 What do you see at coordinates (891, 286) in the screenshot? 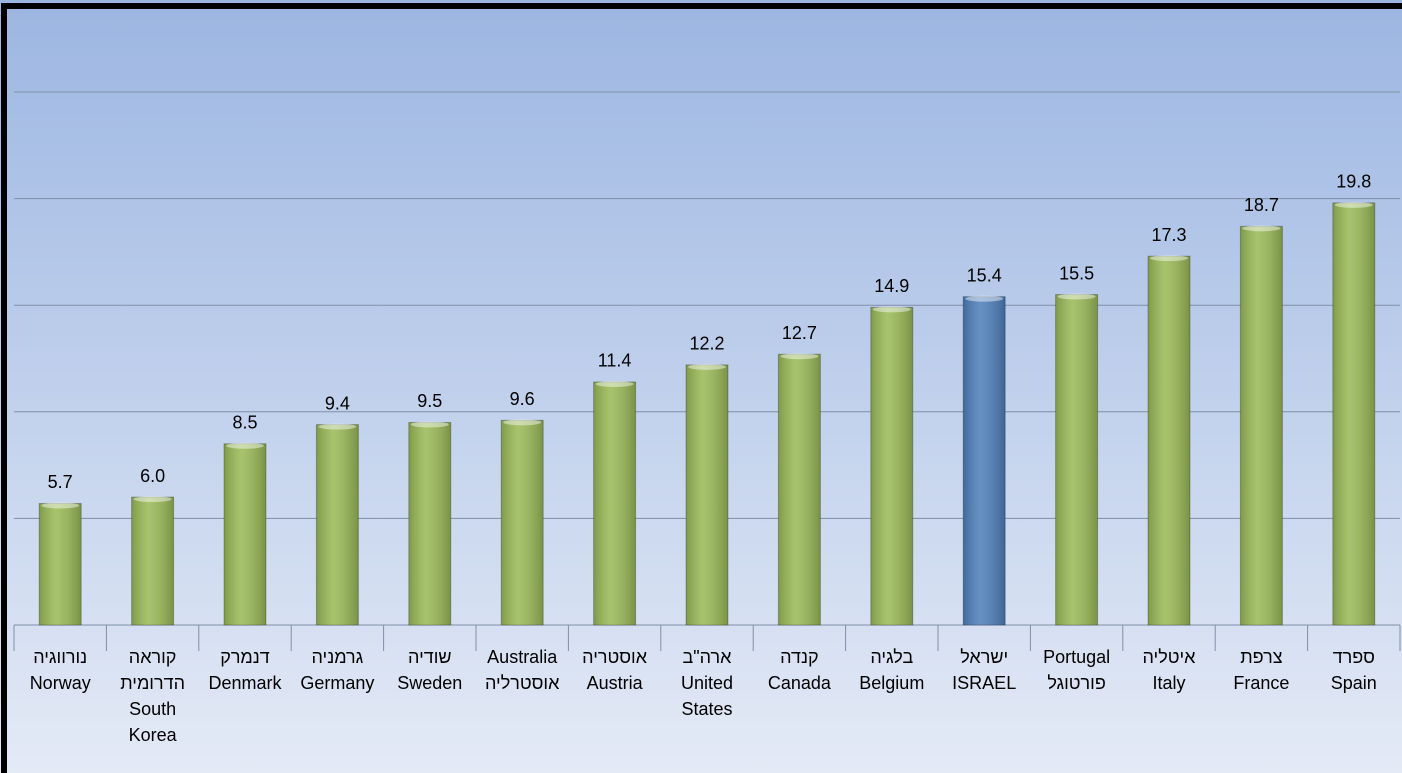
I see `value-label: 14.9` at bounding box center [891, 286].